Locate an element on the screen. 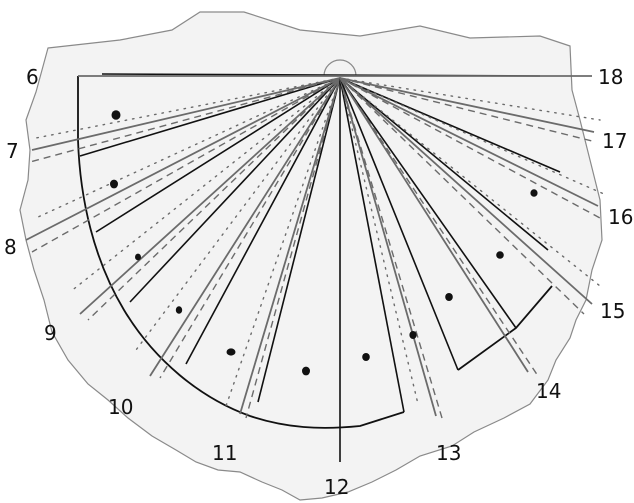 This screenshot has width=634, height=503. hour-line-16-dotted is located at coordinates (472, 136).